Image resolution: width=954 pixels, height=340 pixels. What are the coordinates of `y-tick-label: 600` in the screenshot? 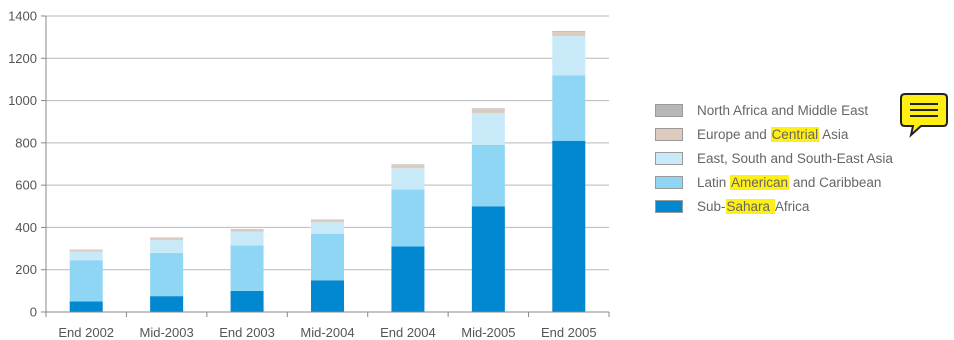 It's located at (26, 185).